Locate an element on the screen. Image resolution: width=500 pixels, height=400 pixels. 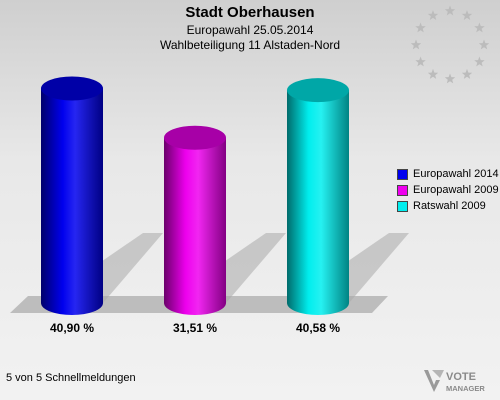
chart-subtitle-district: Wahlbeteiligung 11 Alstaden-Nord is located at coordinates (250, 45).